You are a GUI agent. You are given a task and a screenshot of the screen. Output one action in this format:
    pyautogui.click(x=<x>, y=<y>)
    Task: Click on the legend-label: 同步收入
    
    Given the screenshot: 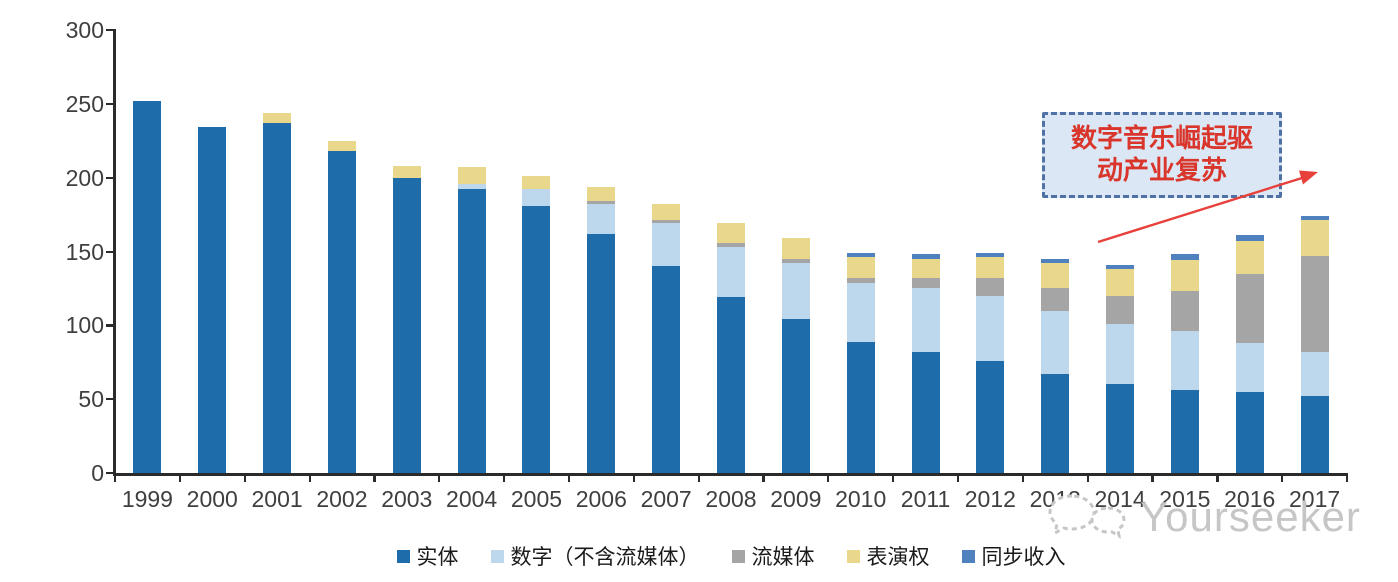 What is the action you would take?
    pyautogui.click(x=1023, y=557)
    